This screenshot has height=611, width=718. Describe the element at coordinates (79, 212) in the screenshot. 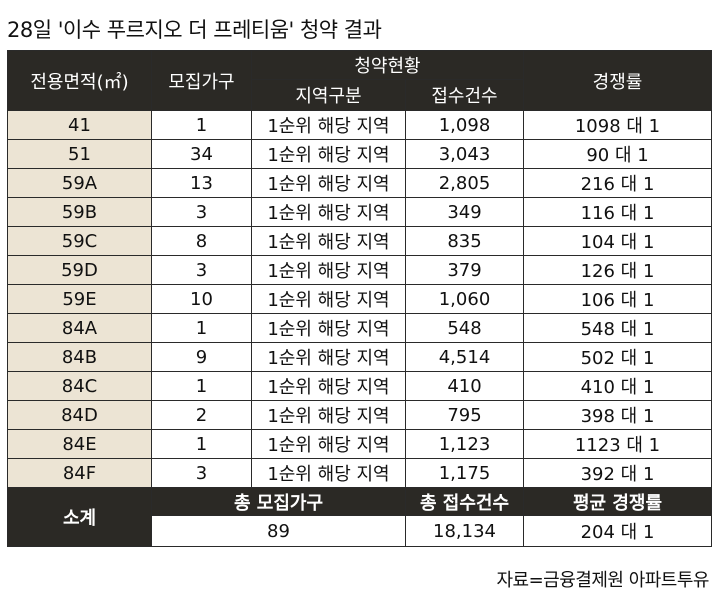

I see `cell-area: 59B` at that location.